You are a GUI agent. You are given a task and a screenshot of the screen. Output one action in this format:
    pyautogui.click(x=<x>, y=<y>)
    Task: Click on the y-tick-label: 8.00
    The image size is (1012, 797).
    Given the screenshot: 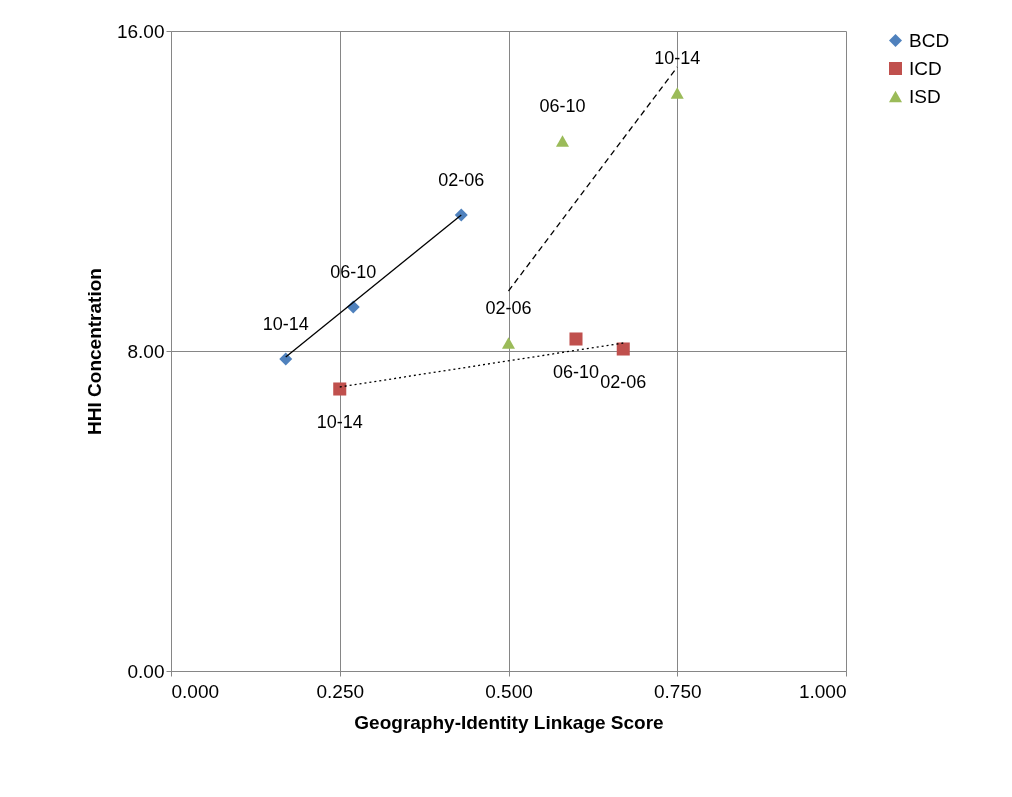 What is the action you would take?
    pyautogui.click(x=146, y=351)
    